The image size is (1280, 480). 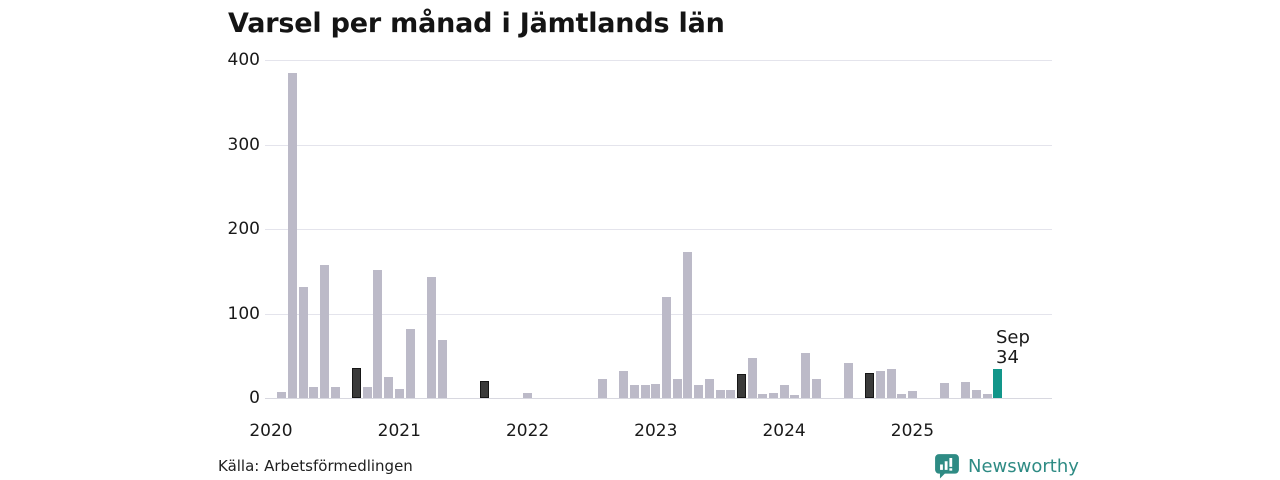 I want to click on newsworthy-logo: Newsworthy, so click(x=1006, y=466).